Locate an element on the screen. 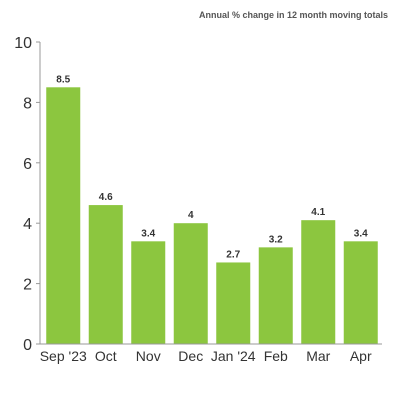 Image resolution: width=400 pixels, height=400 pixels. y-tick-label: 4 is located at coordinates (27, 224).